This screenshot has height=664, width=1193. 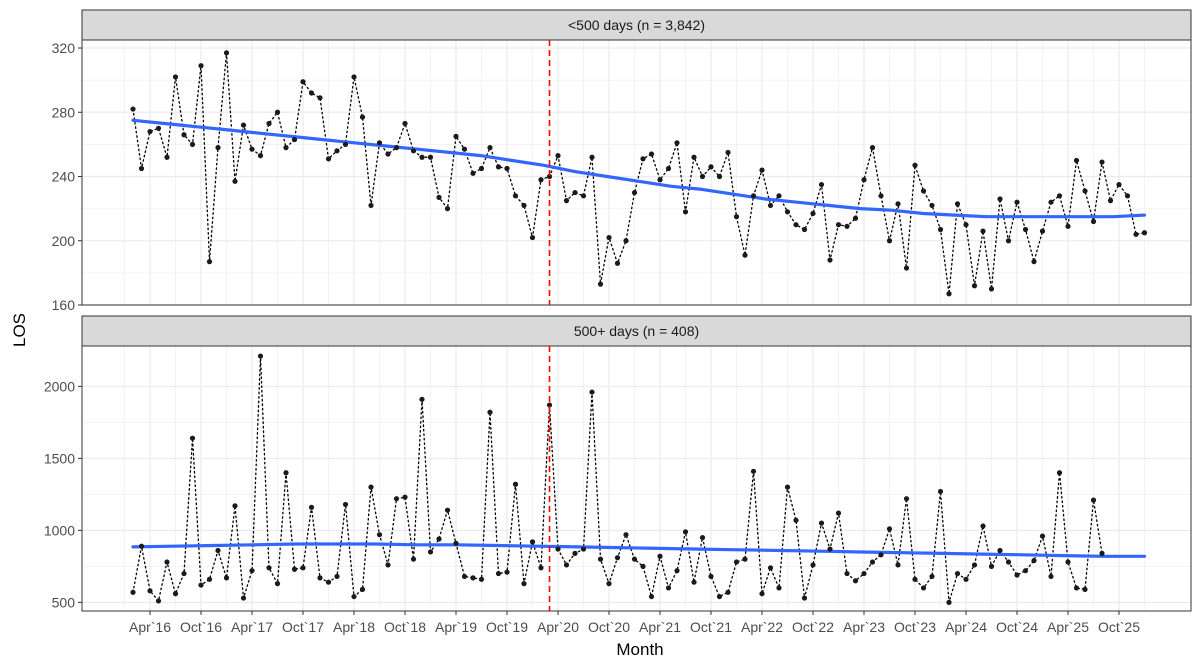 I want to click on x-tick-label: Oct`16, so click(x=201, y=627).